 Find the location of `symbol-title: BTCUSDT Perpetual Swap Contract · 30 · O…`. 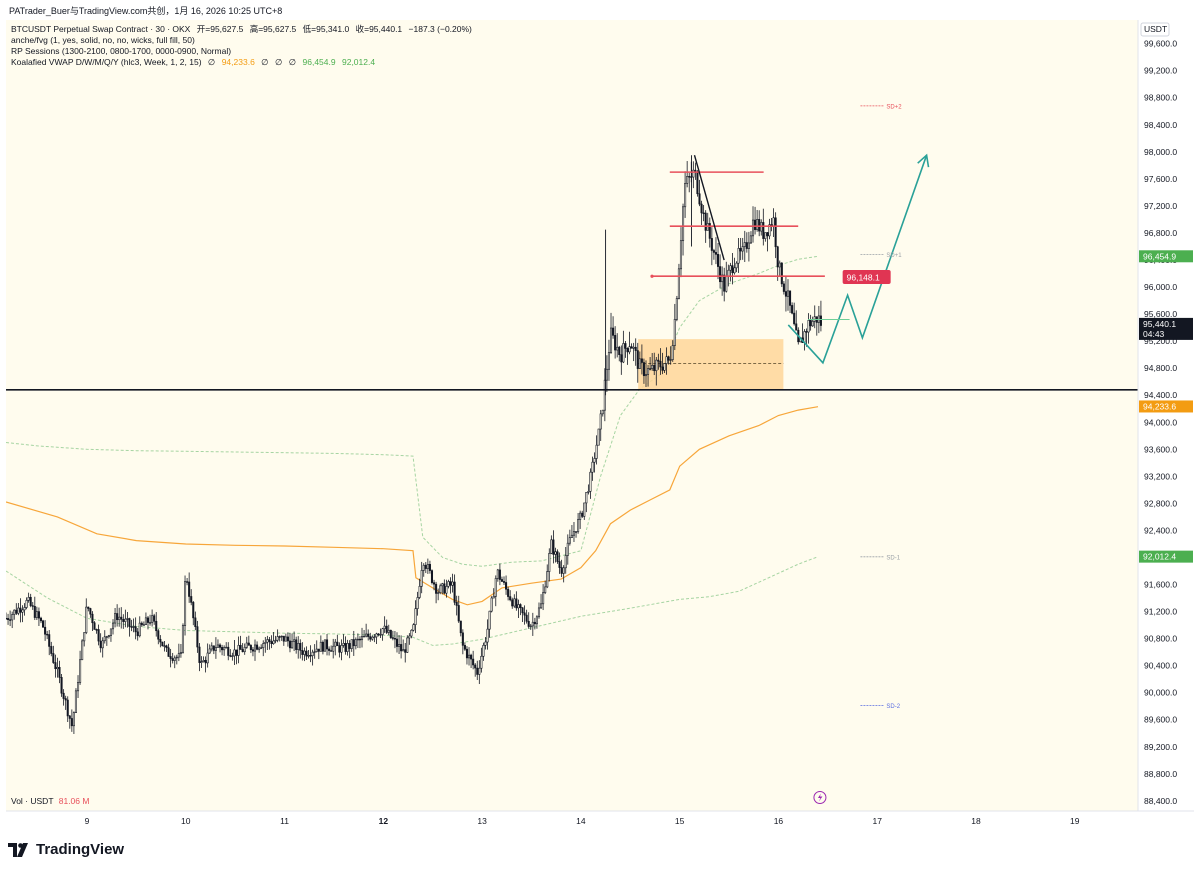

symbol-title: BTCUSDT Perpetual Swap Contract · 30 · O… is located at coordinates (101, 29).